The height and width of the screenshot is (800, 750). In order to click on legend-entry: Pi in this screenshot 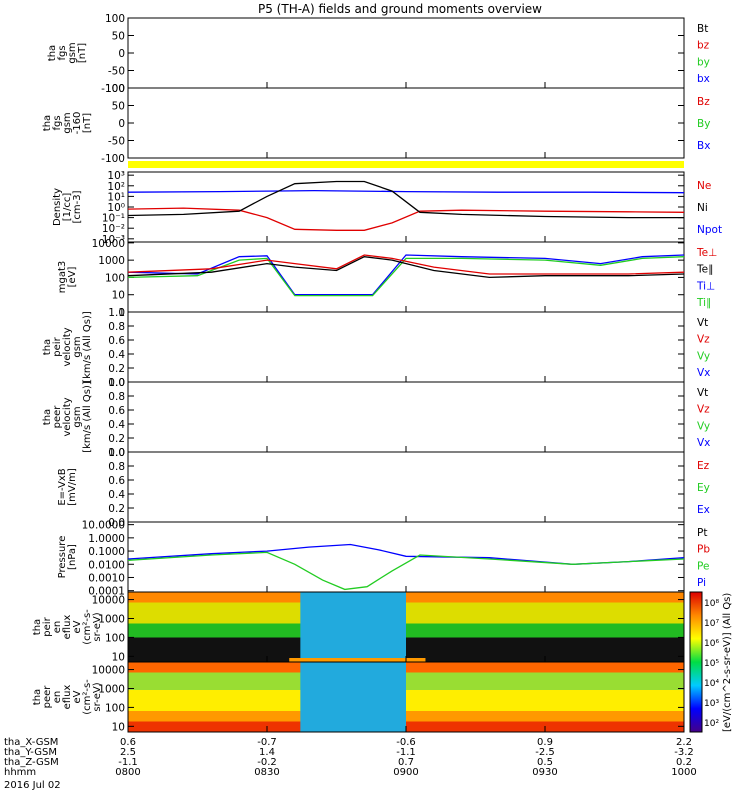, I will do `click(701, 583)`.